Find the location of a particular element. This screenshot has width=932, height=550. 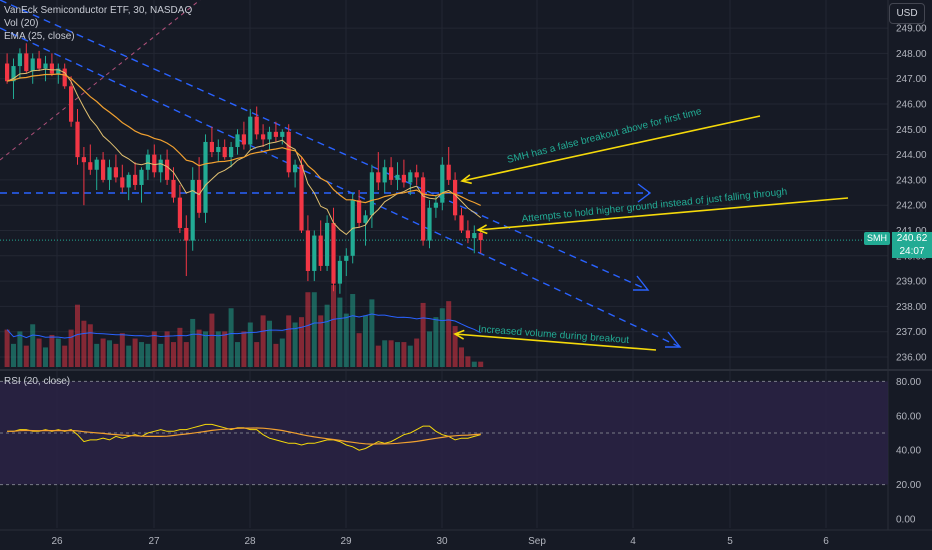

symbol-title: VanEck Semiconductor ETF, 30, NASDAQ is located at coordinates (98, 10).